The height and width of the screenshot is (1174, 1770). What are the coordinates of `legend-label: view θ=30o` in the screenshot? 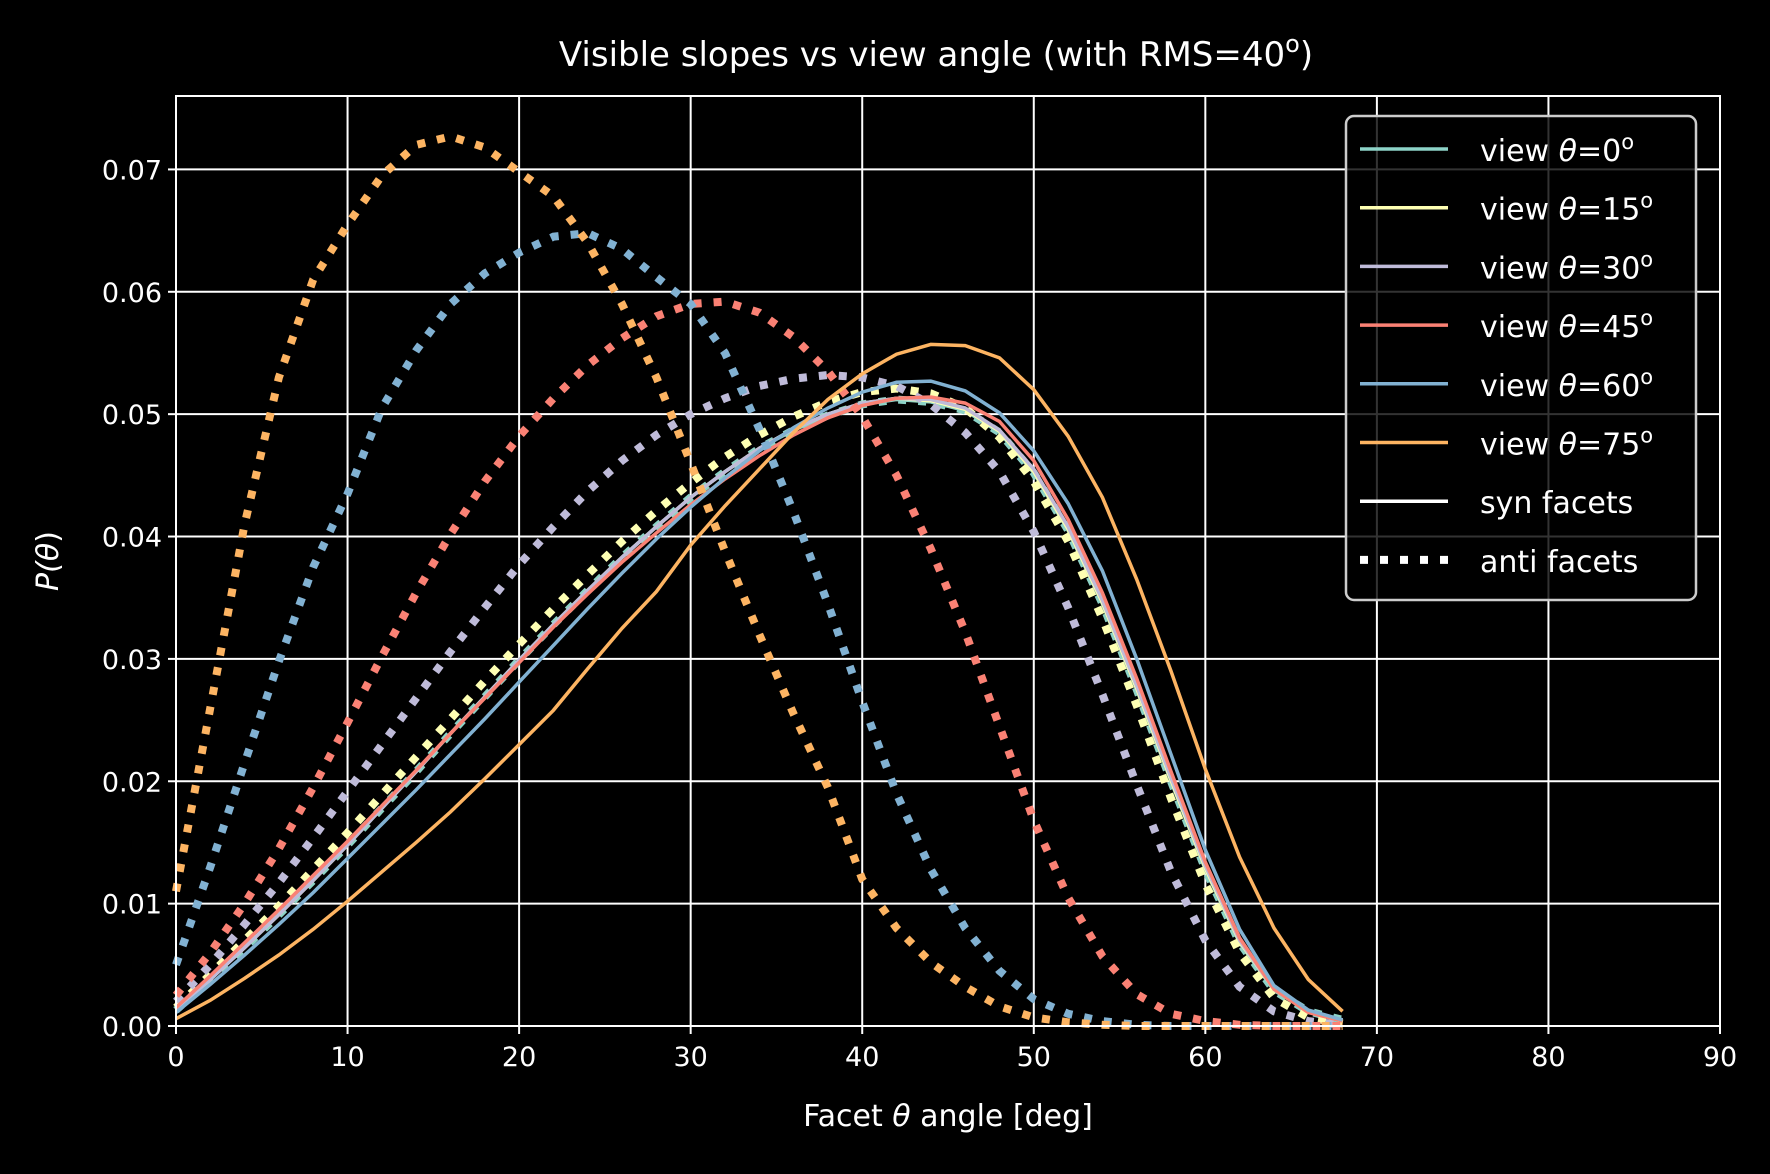 It's located at (1566, 266).